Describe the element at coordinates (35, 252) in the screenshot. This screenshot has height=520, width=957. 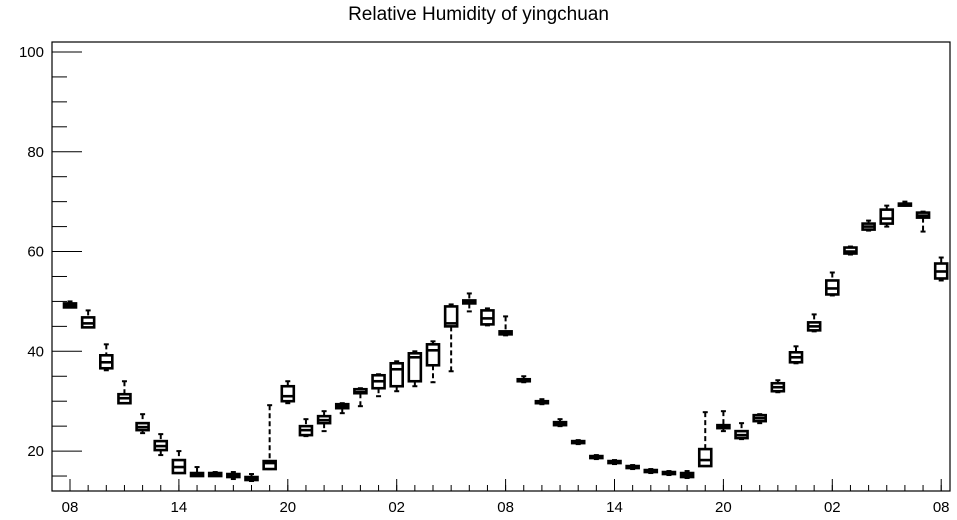
I see `y-tick-label: 60` at that location.